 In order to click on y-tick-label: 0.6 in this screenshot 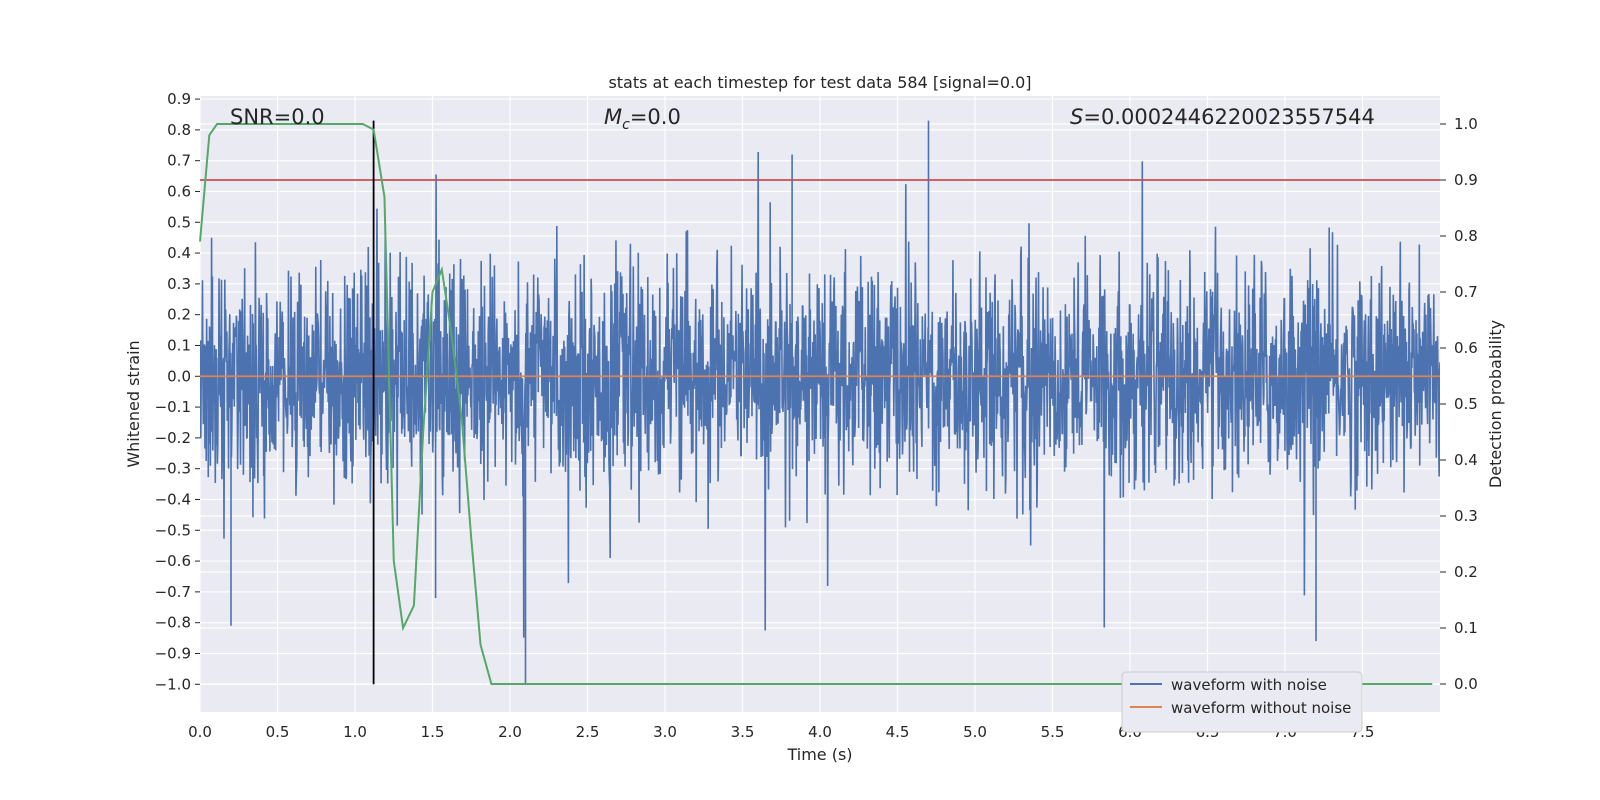, I will do `click(179, 191)`.